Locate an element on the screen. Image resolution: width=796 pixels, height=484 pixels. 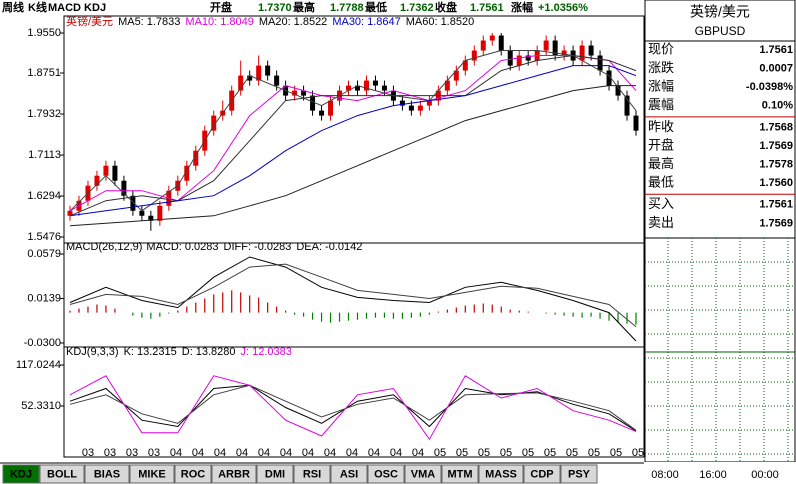
time-label: 16:00 is located at coordinates (713, 475).